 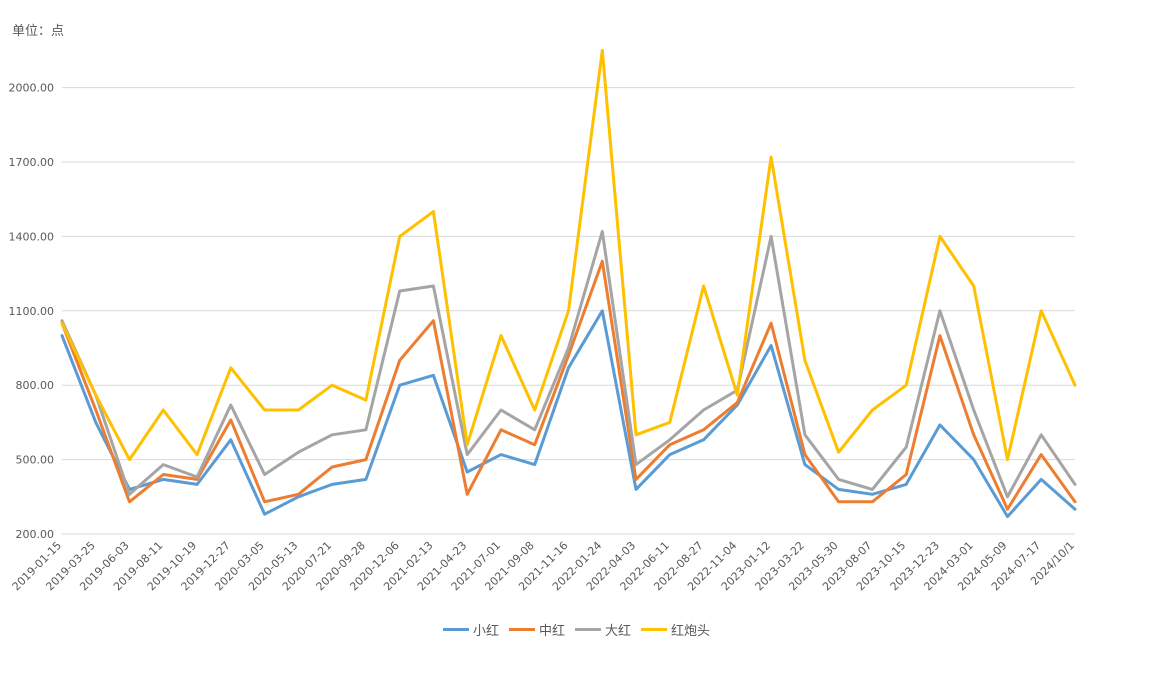 I want to click on legend-label: 小红, so click(x=485, y=631).